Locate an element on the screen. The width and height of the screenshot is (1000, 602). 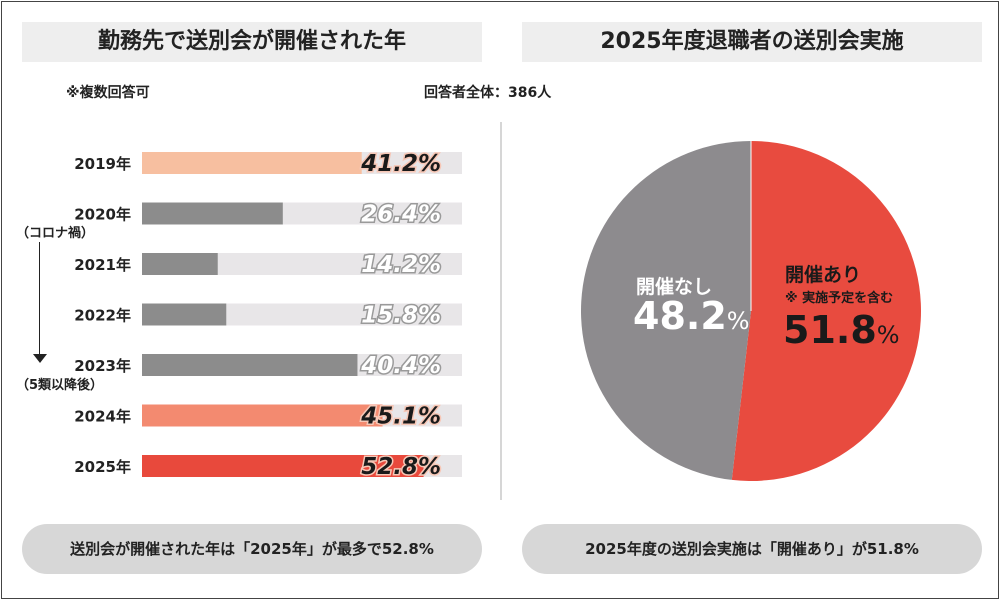
bar-value-label: 41.2% is located at coordinates (400, 164).